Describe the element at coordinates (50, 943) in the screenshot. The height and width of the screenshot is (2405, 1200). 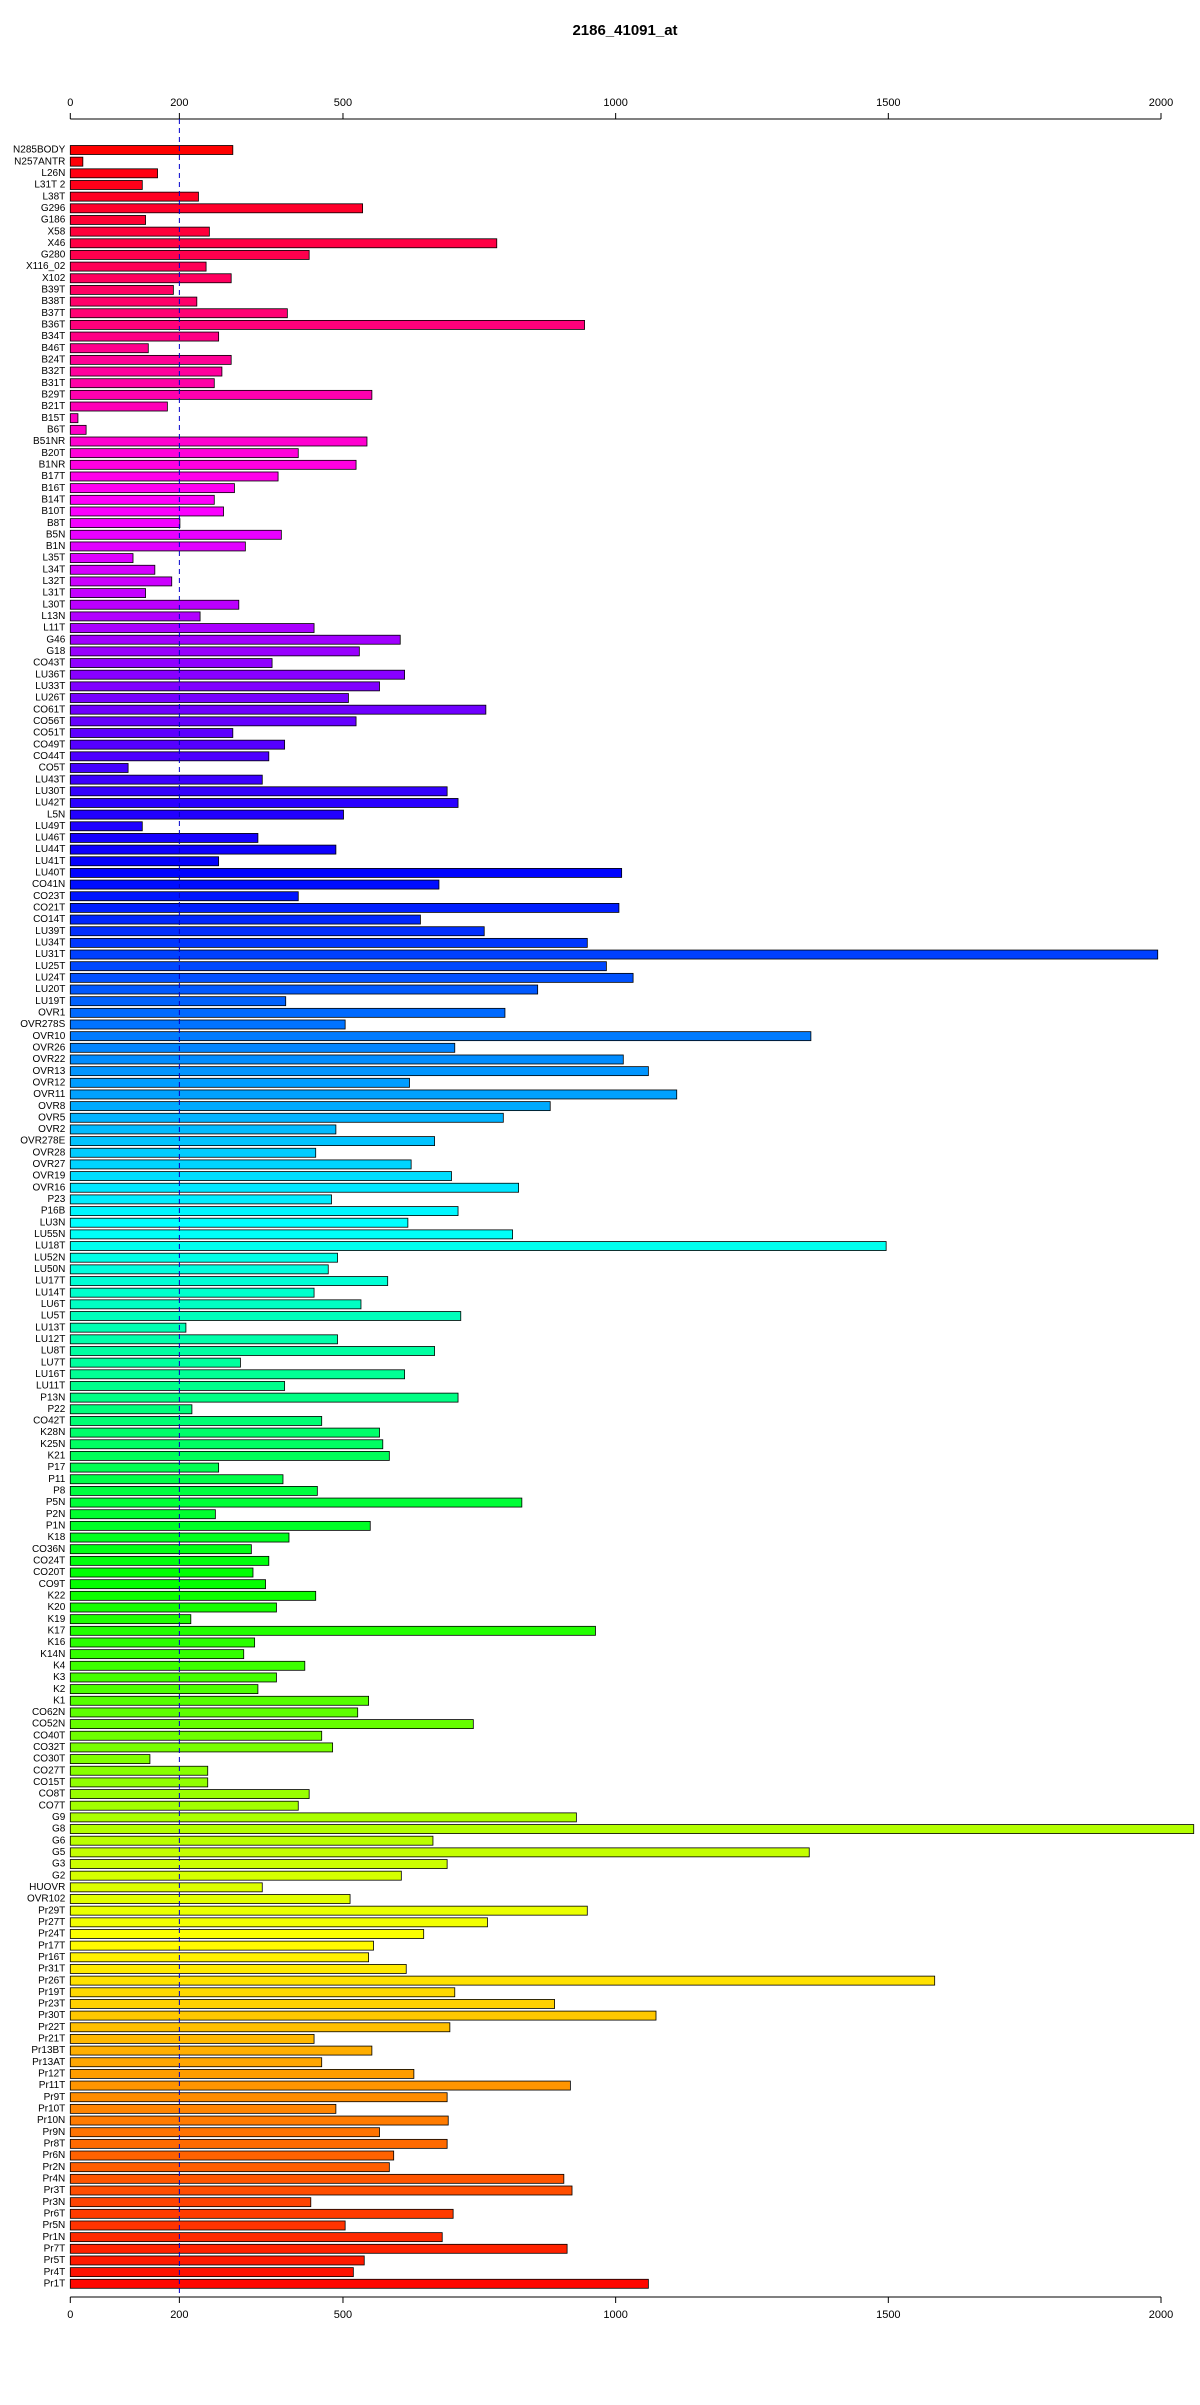
I see `category-label: LU34T` at that location.